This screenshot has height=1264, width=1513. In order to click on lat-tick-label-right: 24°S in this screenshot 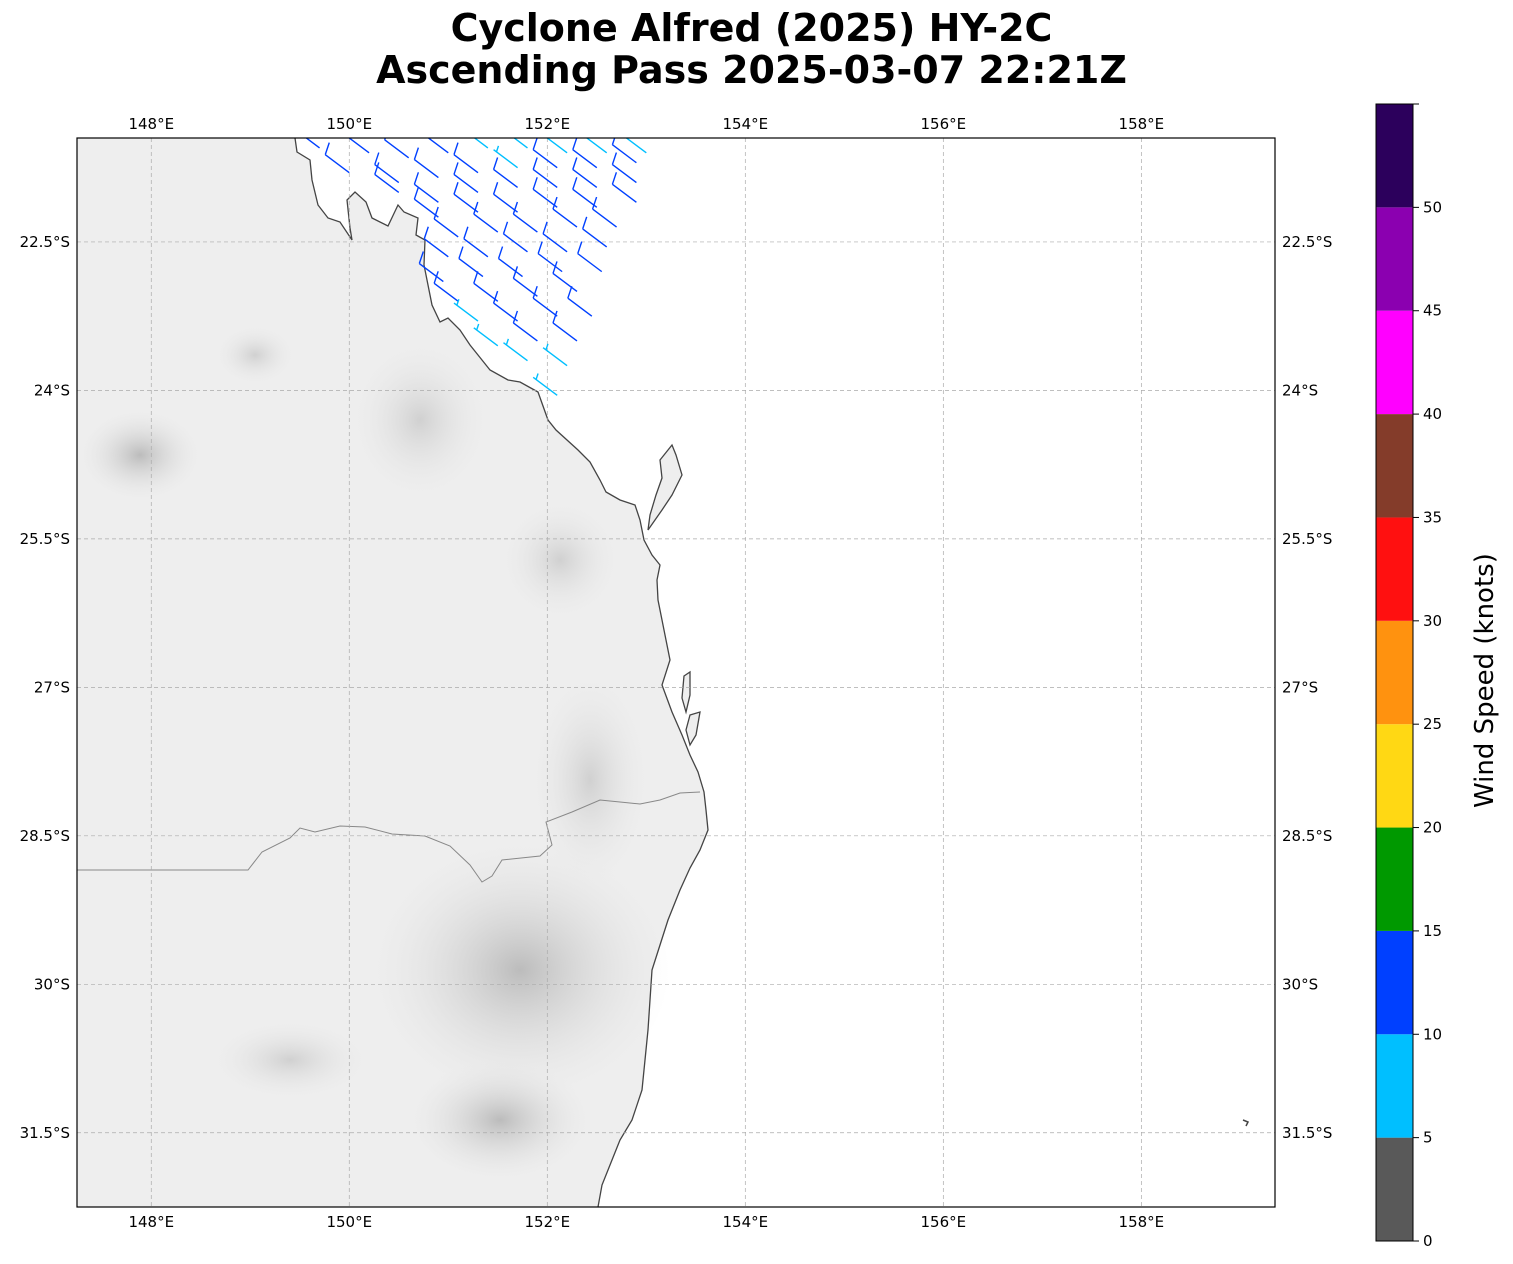, I will do `click(1300, 390)`.